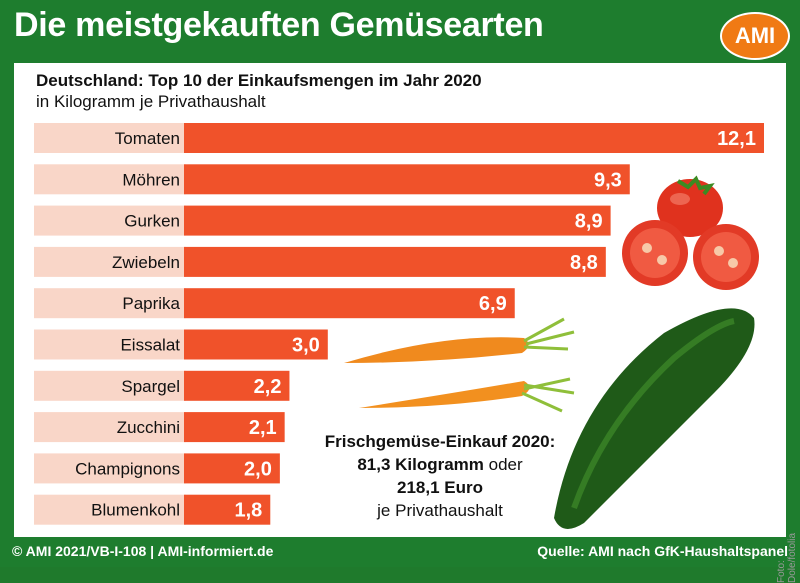 The width and height of the screenshot is (800, 583). I want to click on value-label: 9,3, so click(608, 180).